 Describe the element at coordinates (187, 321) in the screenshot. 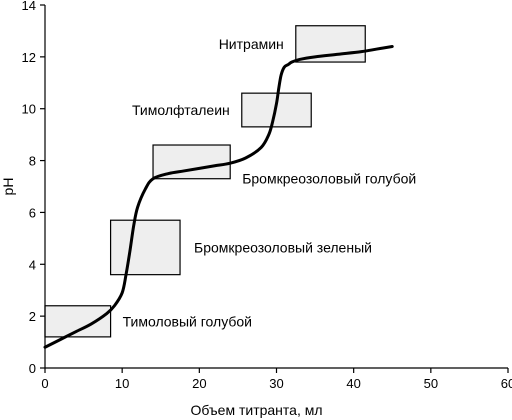

I see `indicator-label: Тимоловый голубой` at that location.